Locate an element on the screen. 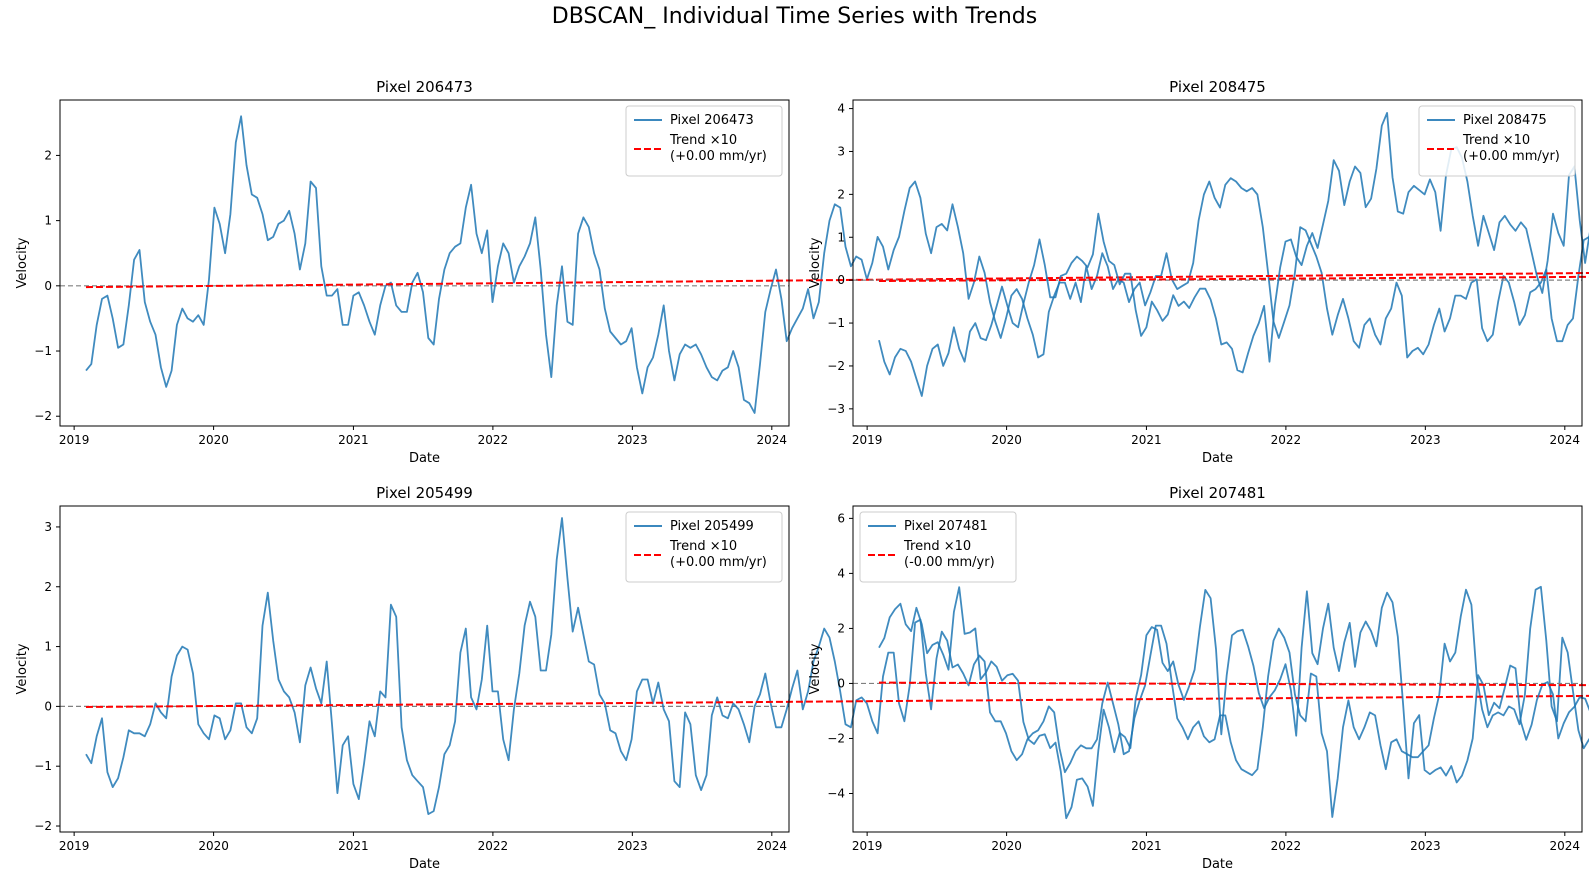  y-tick-label: −4 is located at coordinates (836, 793).